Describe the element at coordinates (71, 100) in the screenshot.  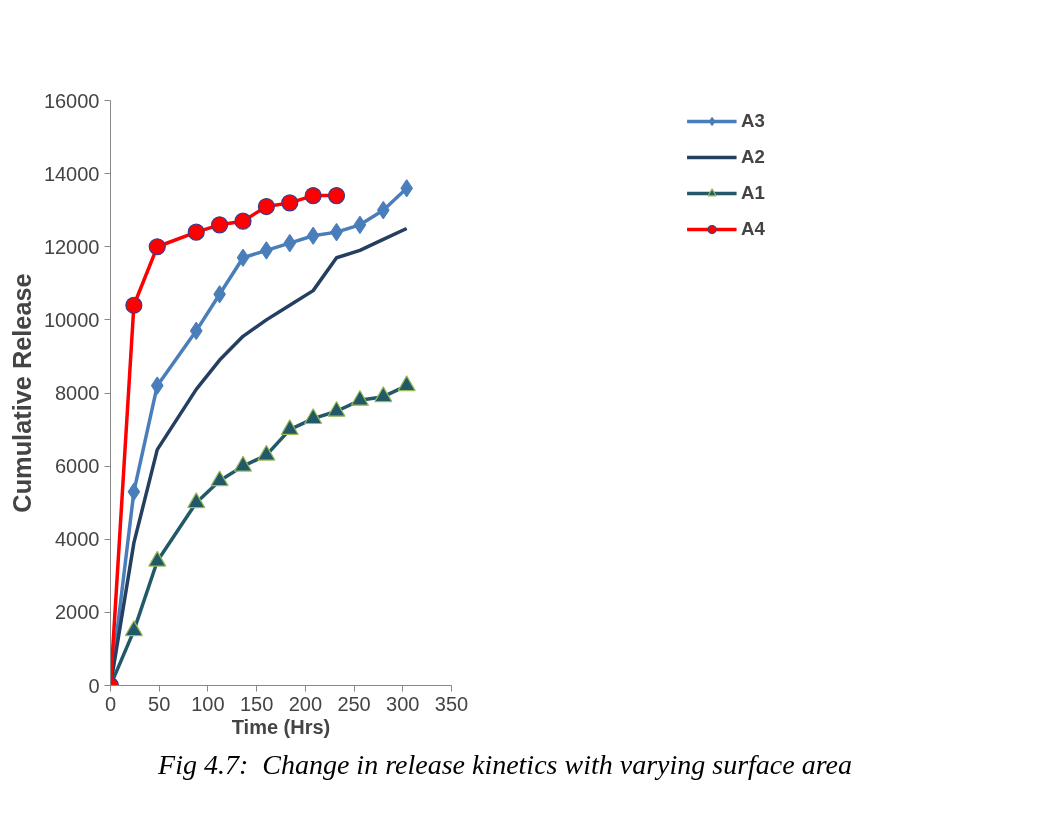
I see `y-tick-label: 16000` at that location.